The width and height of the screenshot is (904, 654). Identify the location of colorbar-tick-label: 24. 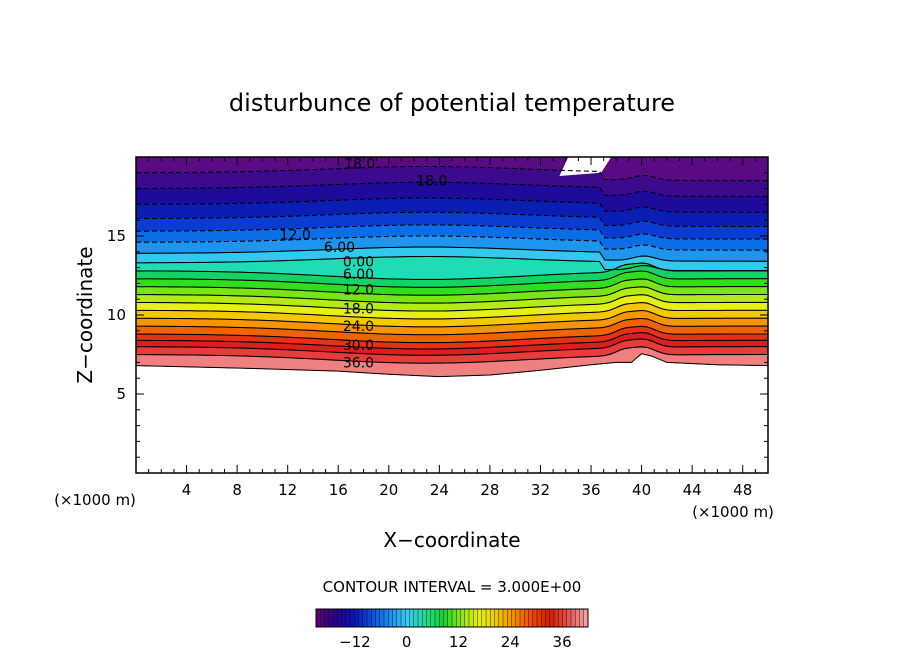
(510, 642).